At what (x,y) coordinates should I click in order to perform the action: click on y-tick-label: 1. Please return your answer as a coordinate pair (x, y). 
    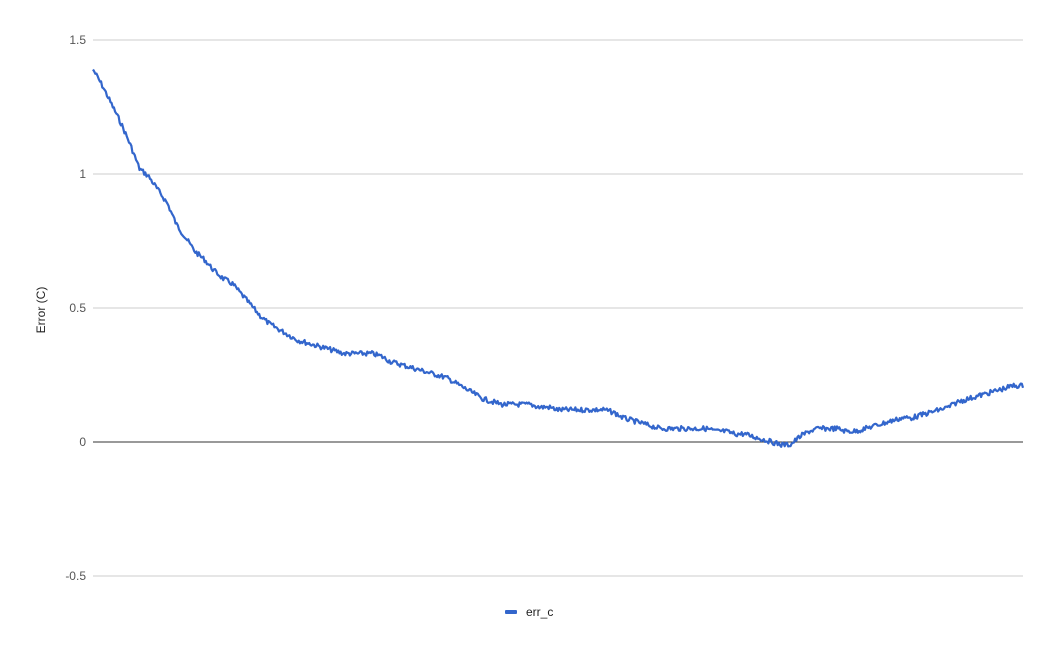
    Looking at the image, I should click on (82, 174).